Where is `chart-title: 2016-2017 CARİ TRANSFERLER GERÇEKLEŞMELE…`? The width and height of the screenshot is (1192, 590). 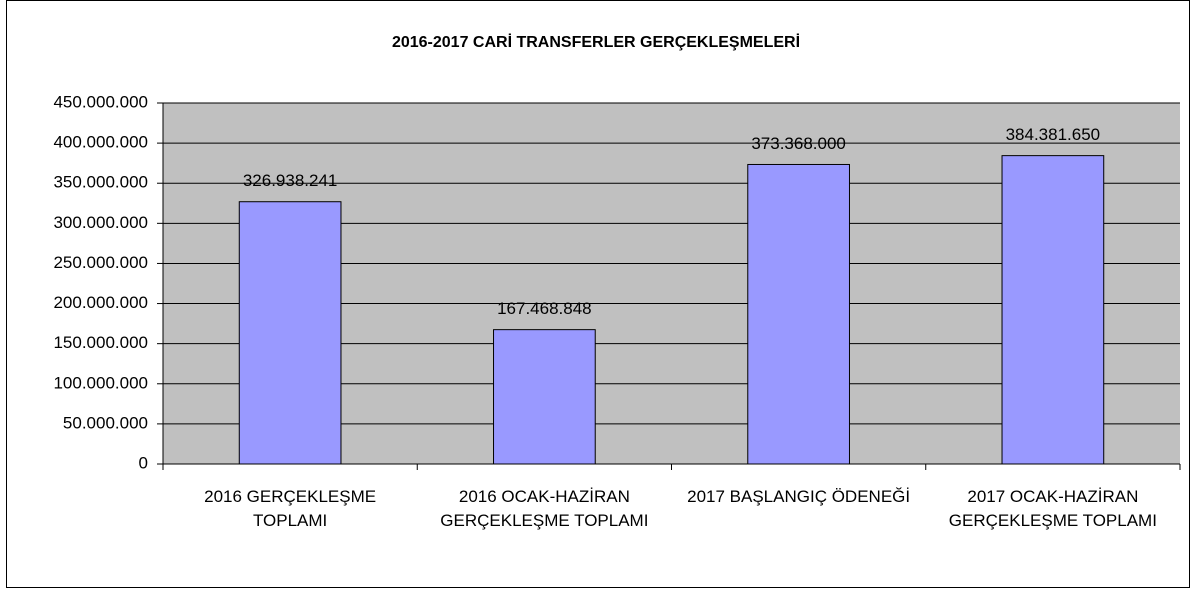 chart-title: 2016-2017 CARİ TRANSFERLER GERÇEKLEŞMELE… is located at coordinates (596, 42).